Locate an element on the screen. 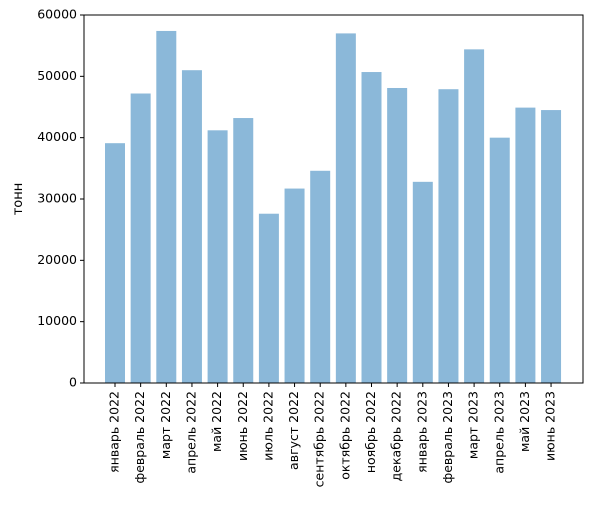 This screenshot has height=510, width=589. x-tick-label: март 2023 is located at coordinates (473, 425).